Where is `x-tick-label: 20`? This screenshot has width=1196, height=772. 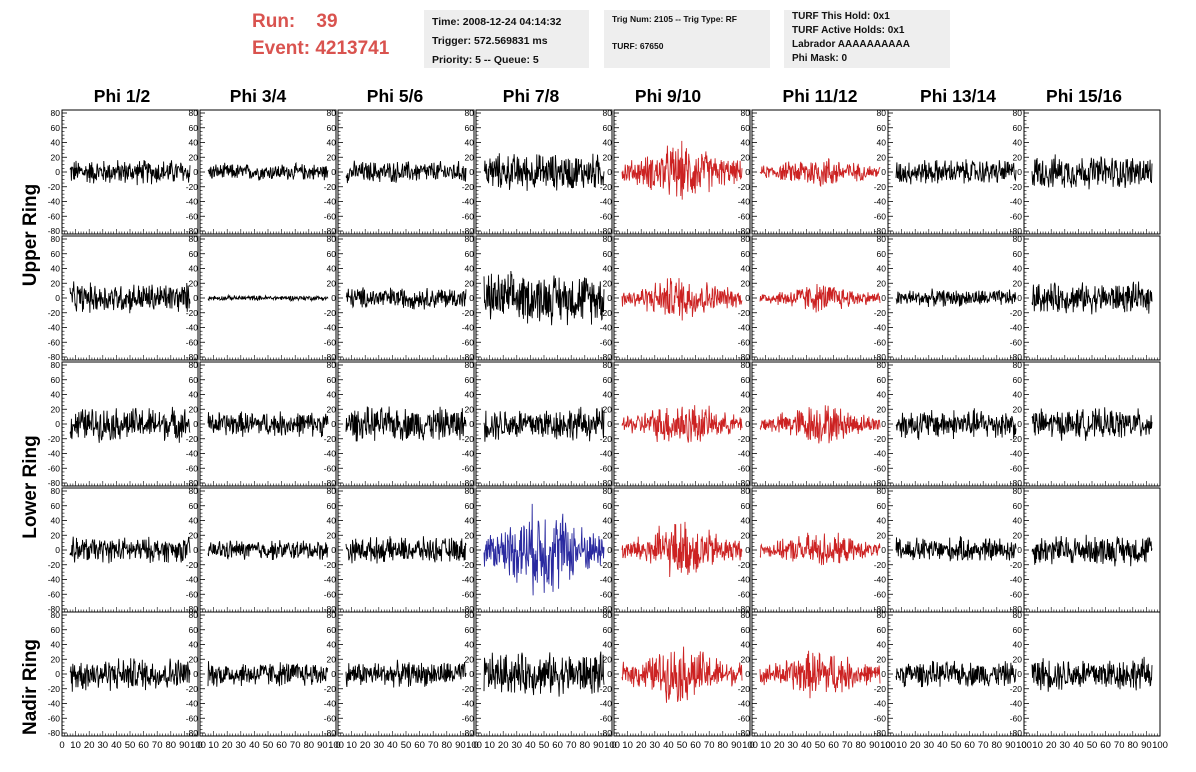 x-tick-label: 20 is located at coordinates (89, 745).